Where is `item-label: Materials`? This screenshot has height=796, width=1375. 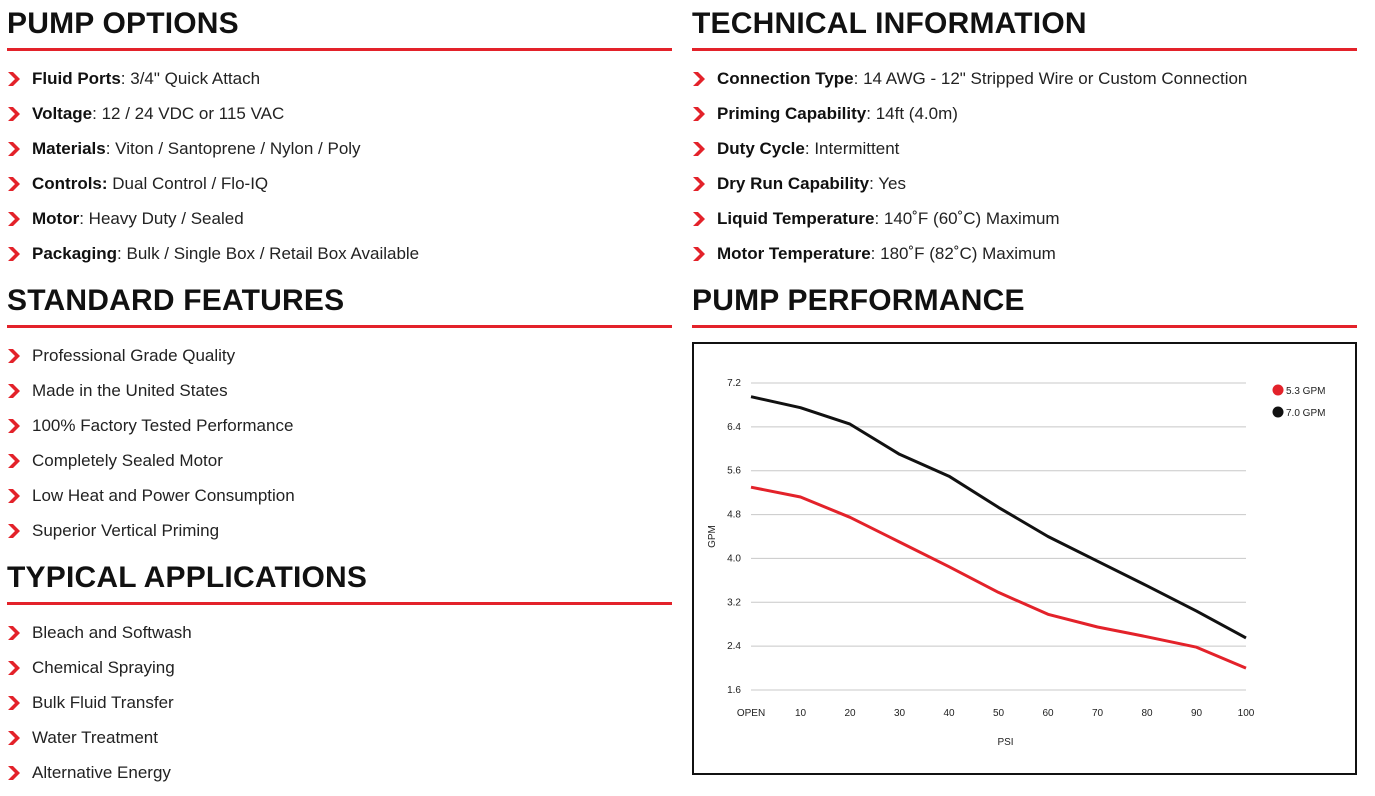 item-label: Materials is located at coordinates (69, 148).